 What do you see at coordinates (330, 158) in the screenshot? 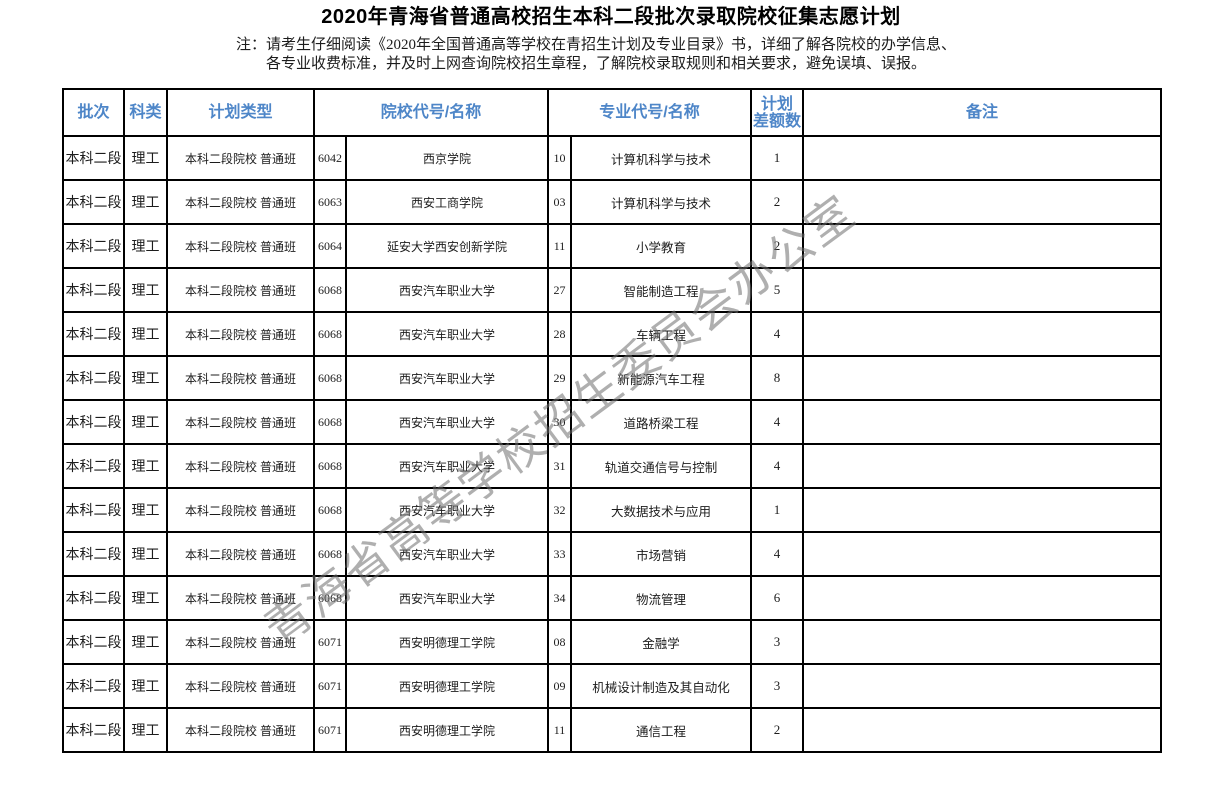
I see `cell-college-code: 6042` at bounding box center [330, 158].